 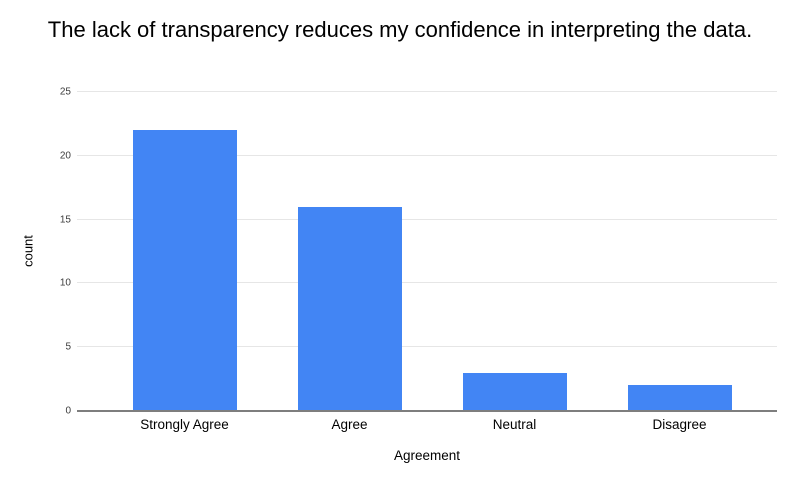 What do you see at coordinates (65, 156) in the screenshot?
I see `y-tick-20: 20` at bounding box center [65, 156].